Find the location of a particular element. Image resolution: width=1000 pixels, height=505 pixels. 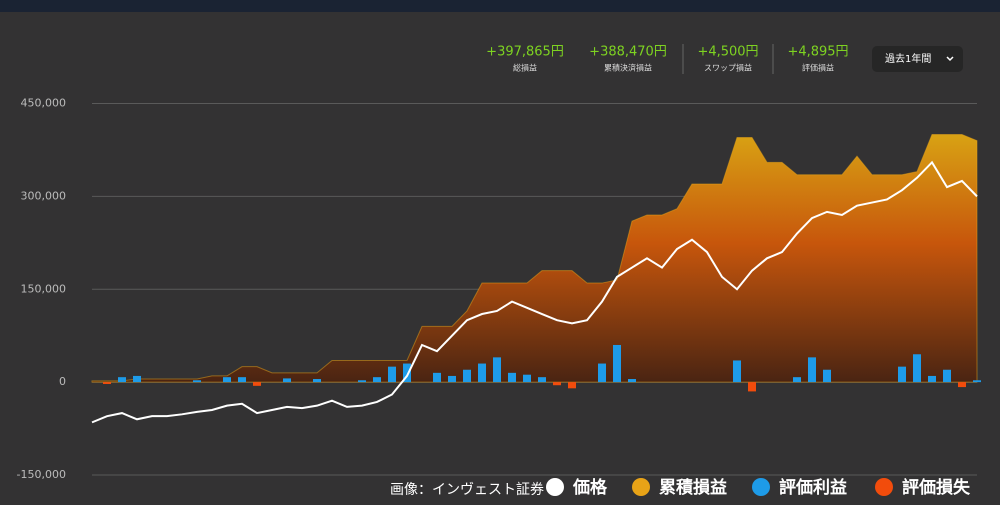

stat-value: +388,470円 is located at coordinates (628, 52).